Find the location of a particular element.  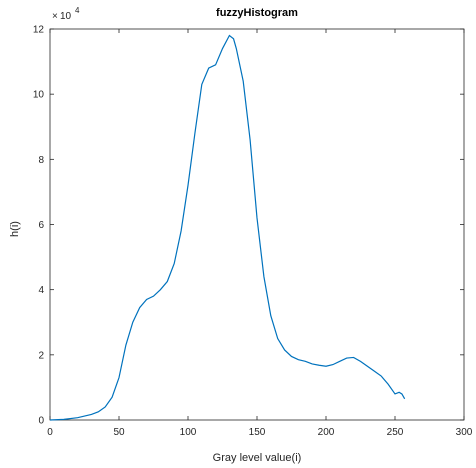

y-multiplier-base: 10 is located at coordinates (66, 16).